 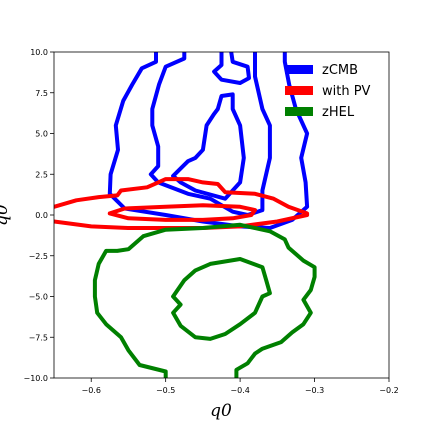 What do you see at coordinates (41, 174) in the screenshot?
I see `y-tick-label: 2.5` at bounding box center [41, 174].